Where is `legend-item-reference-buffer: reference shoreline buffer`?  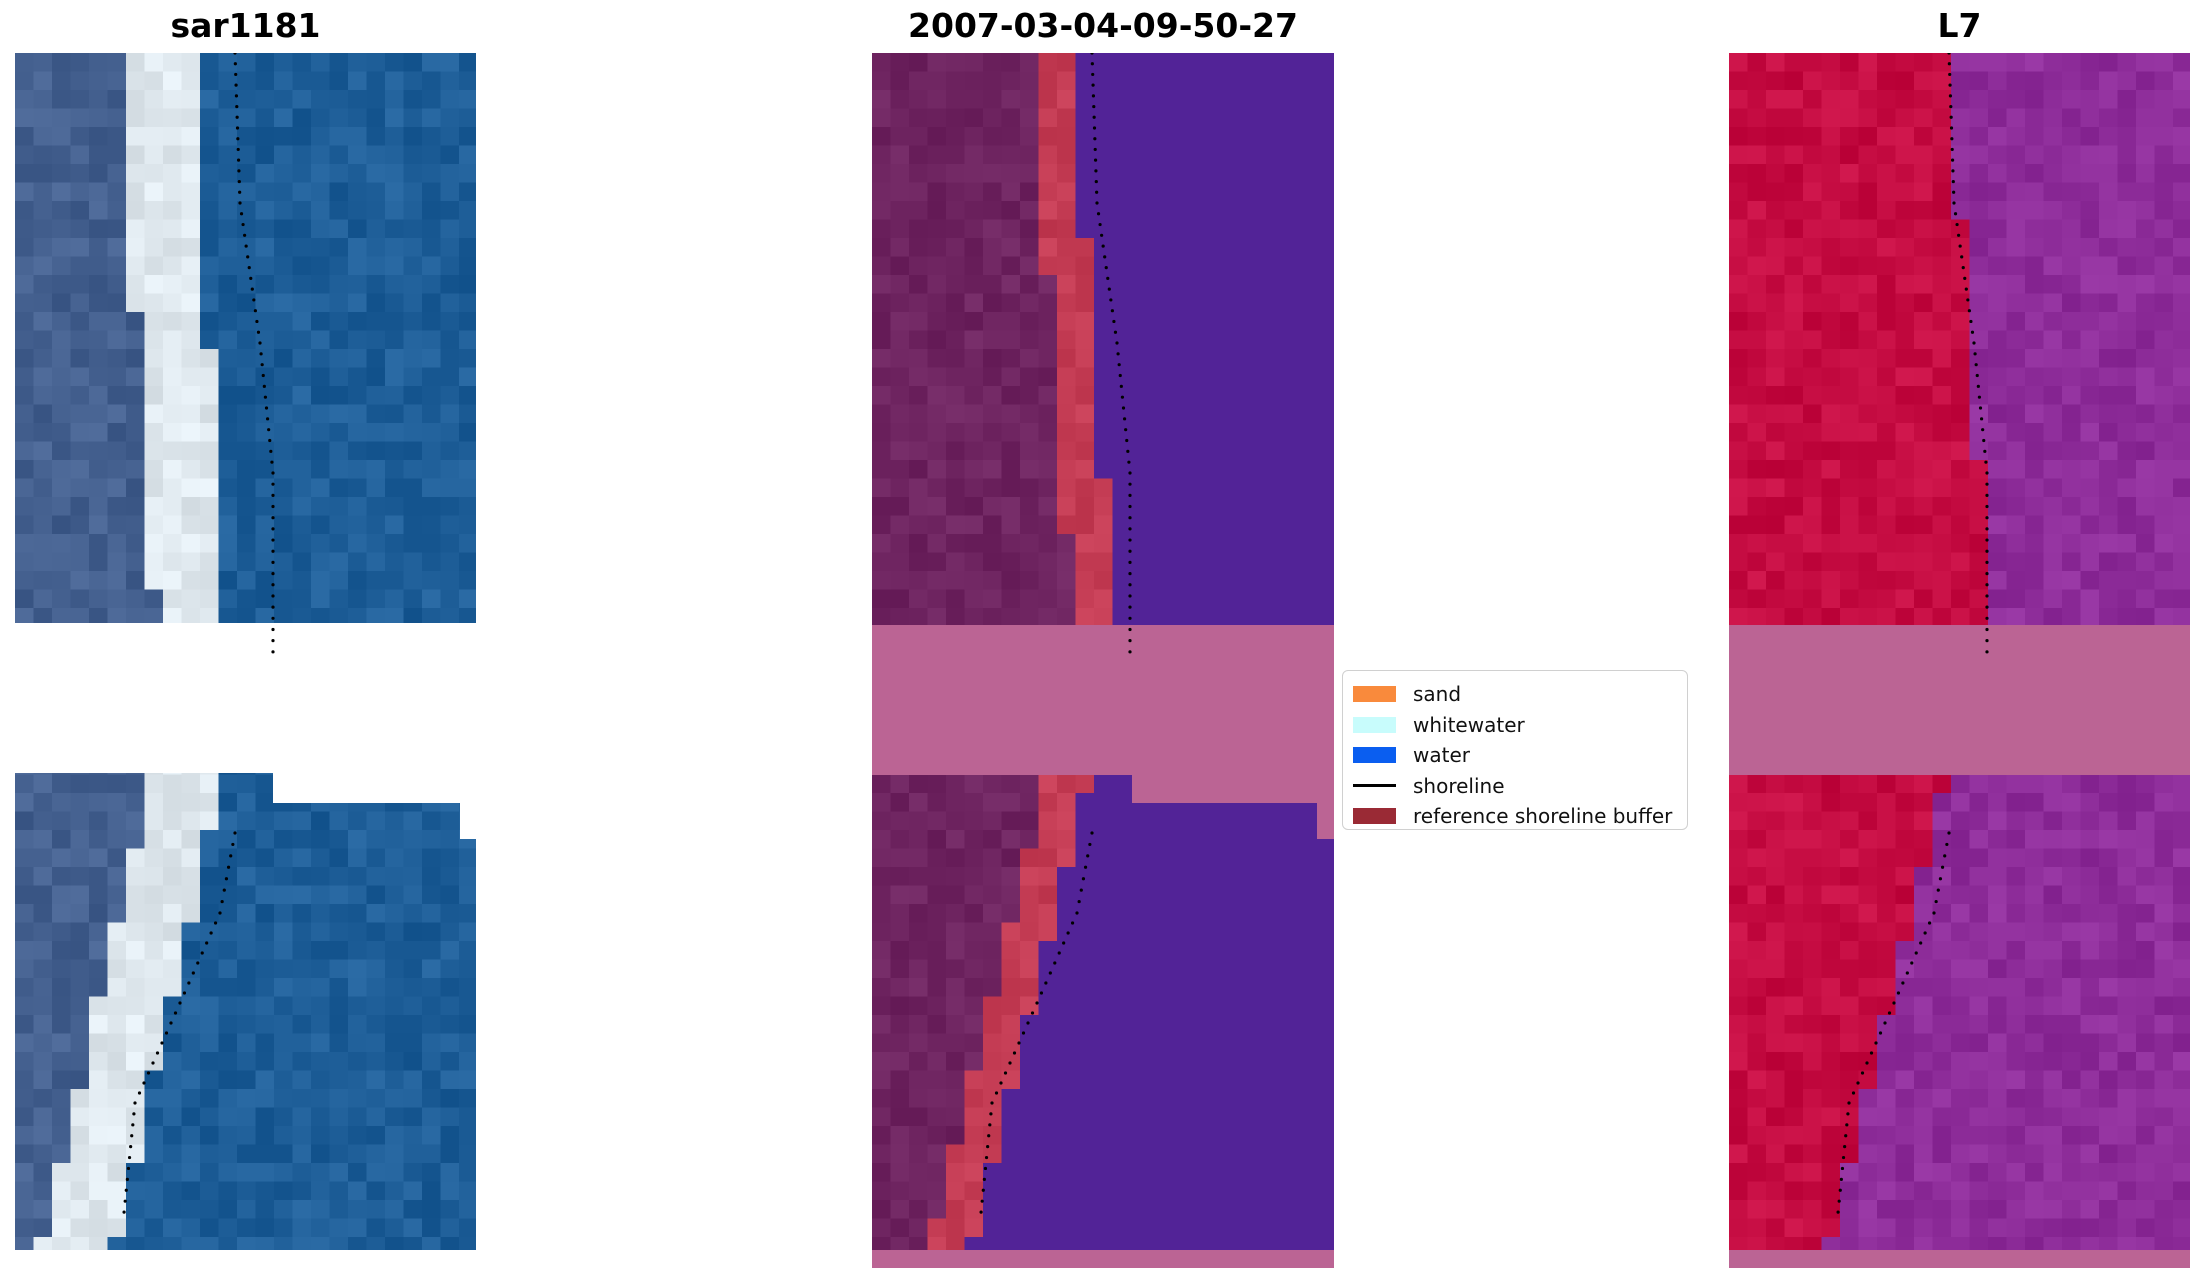
legend-item-reference-buffer: reference shoreline buffer is located at coordinates (1515, 816).